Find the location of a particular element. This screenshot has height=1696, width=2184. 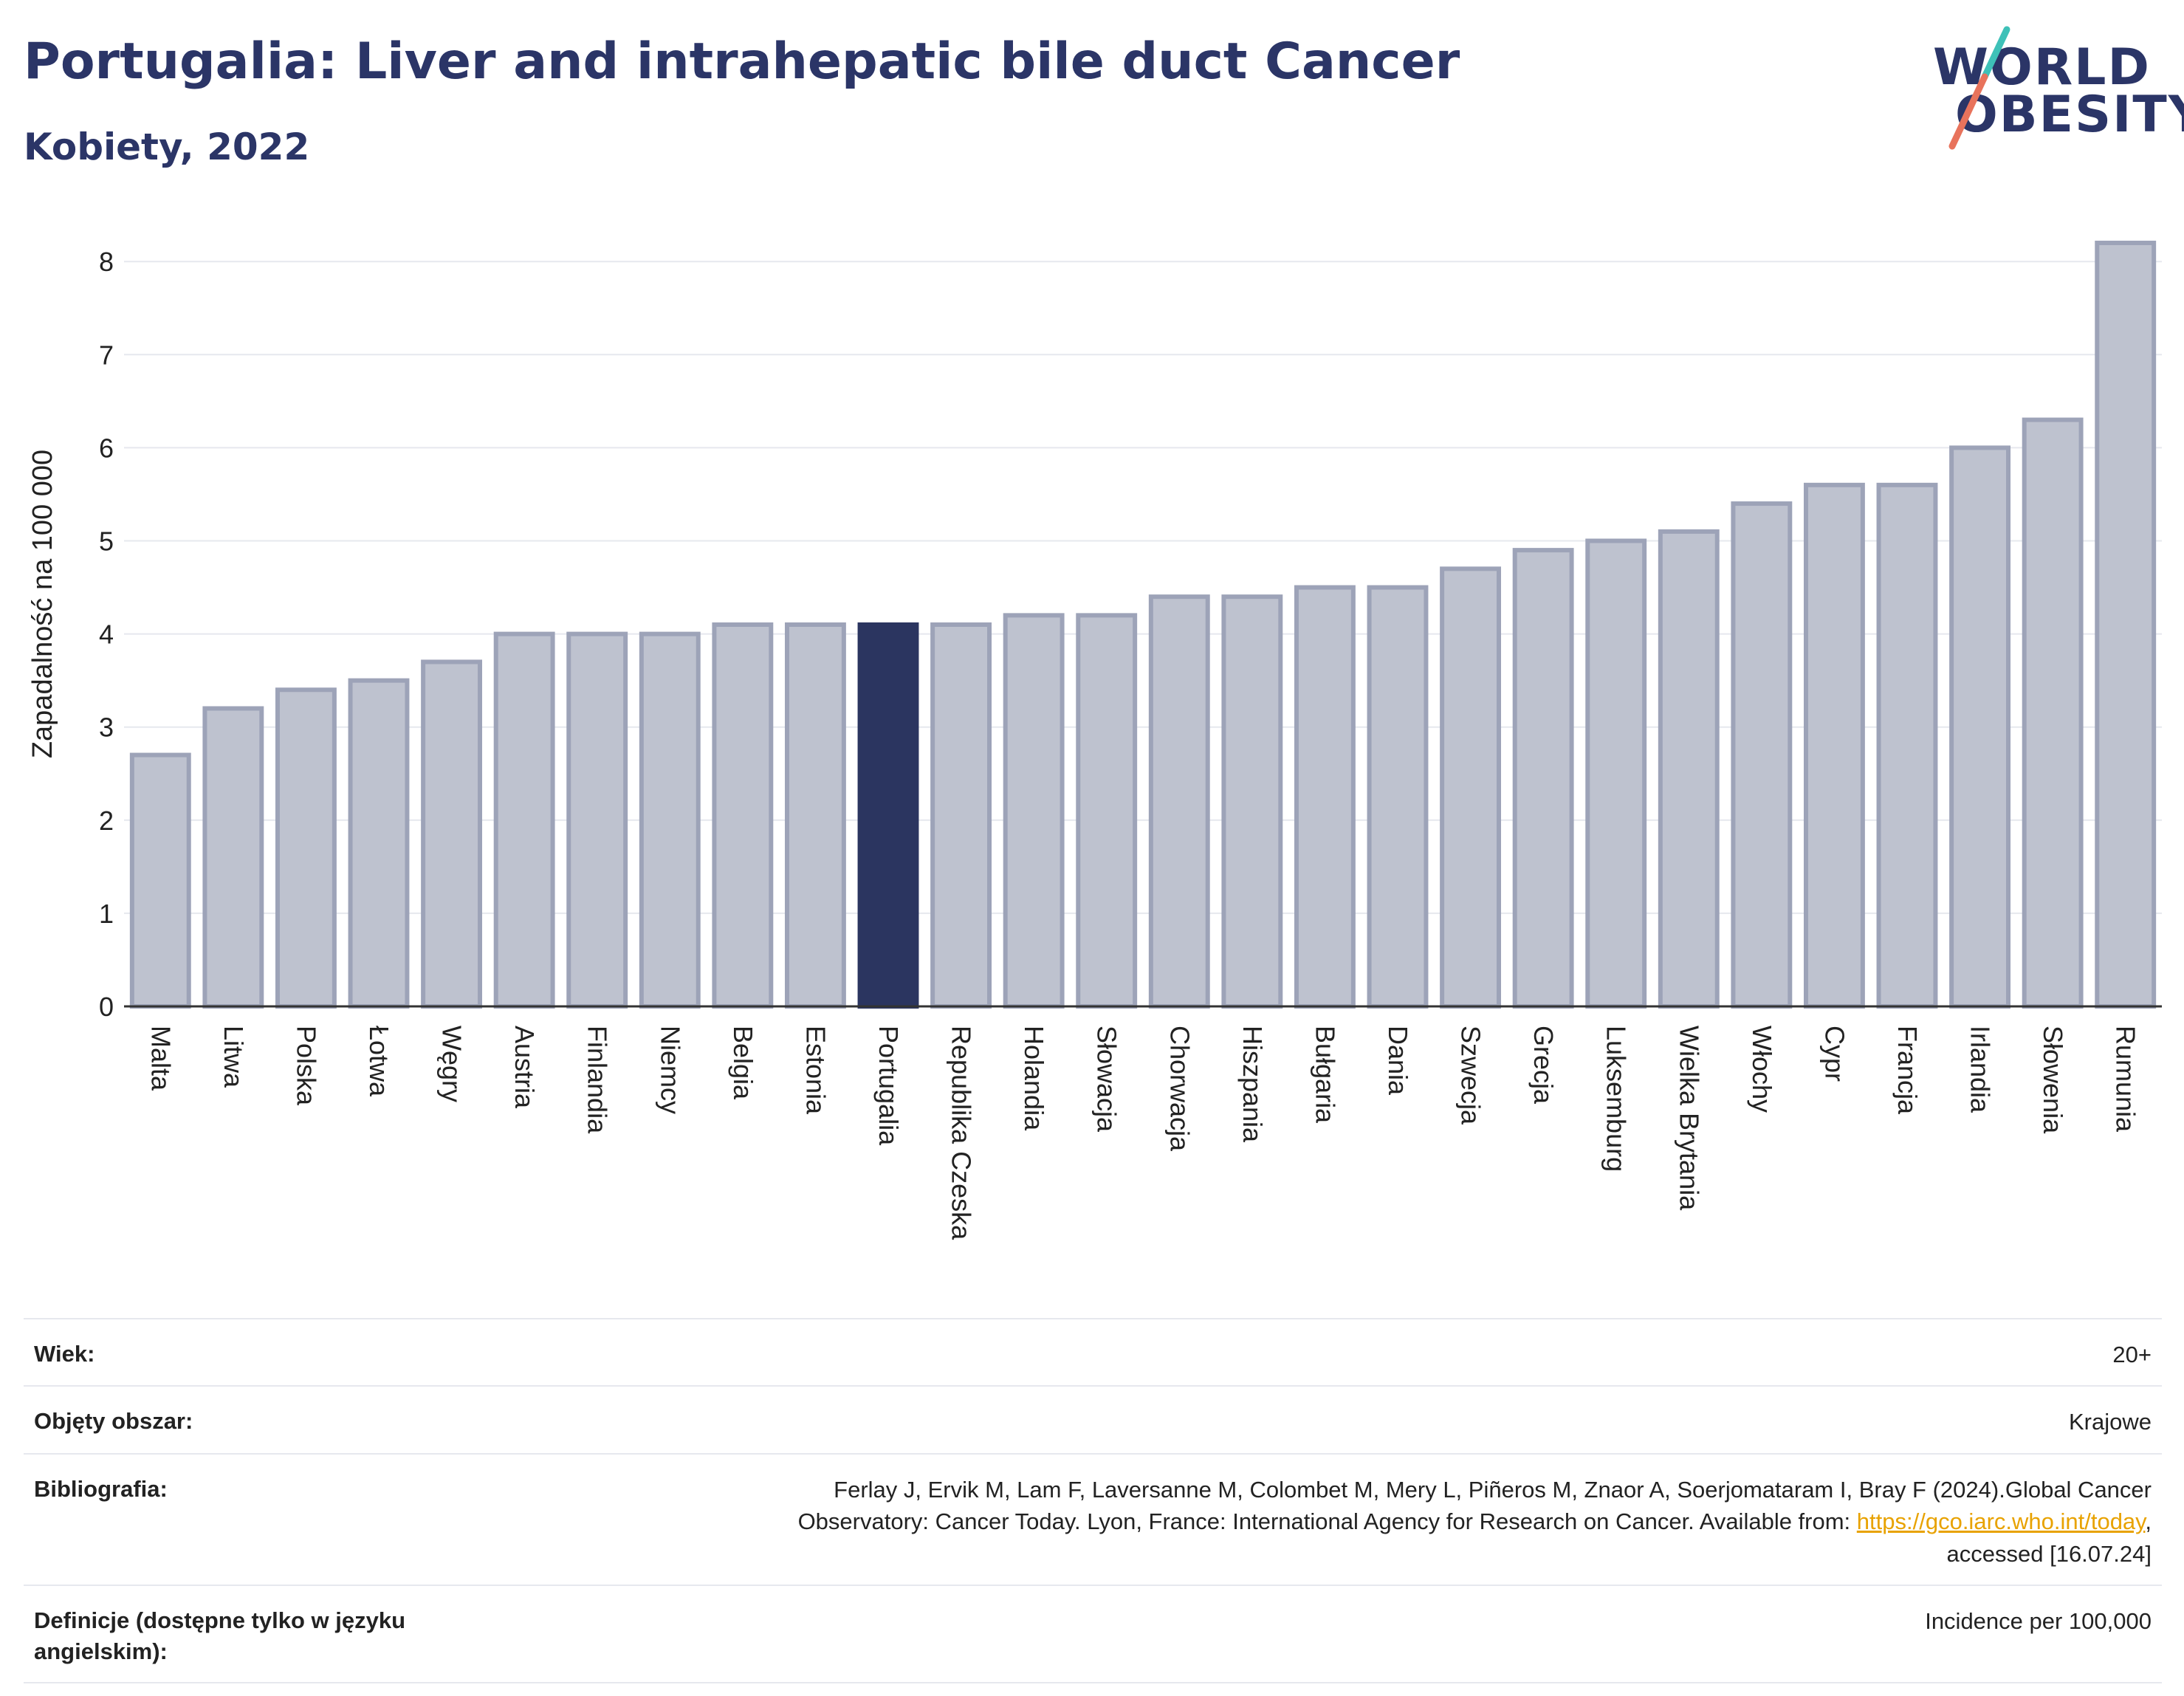

bar-Portugalia is located at coordinates (888, 816).